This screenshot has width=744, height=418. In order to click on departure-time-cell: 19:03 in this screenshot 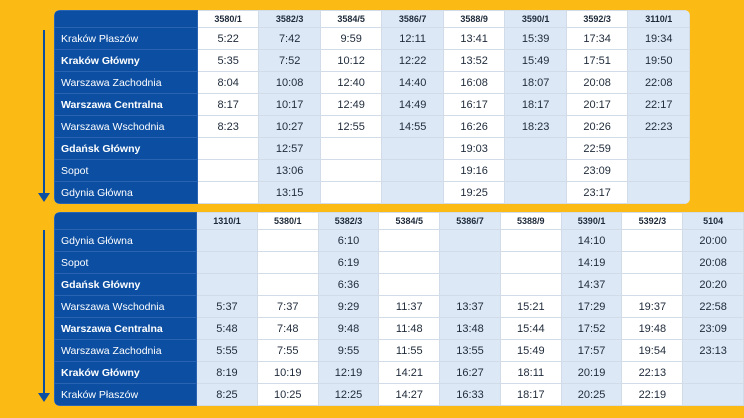, I will do `click(474, 148)`.